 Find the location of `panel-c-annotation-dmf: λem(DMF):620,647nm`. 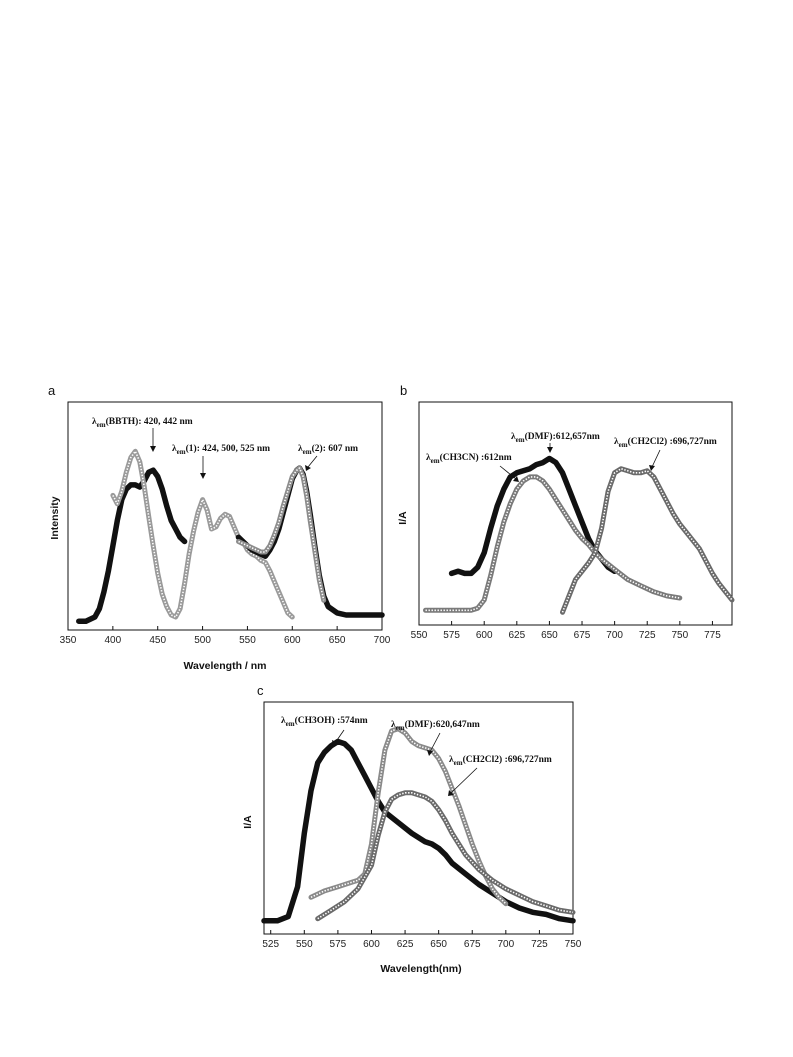

panel-c-annotation-dmf: λem(DMF):620,647nm is located at coordinates (435, 725).